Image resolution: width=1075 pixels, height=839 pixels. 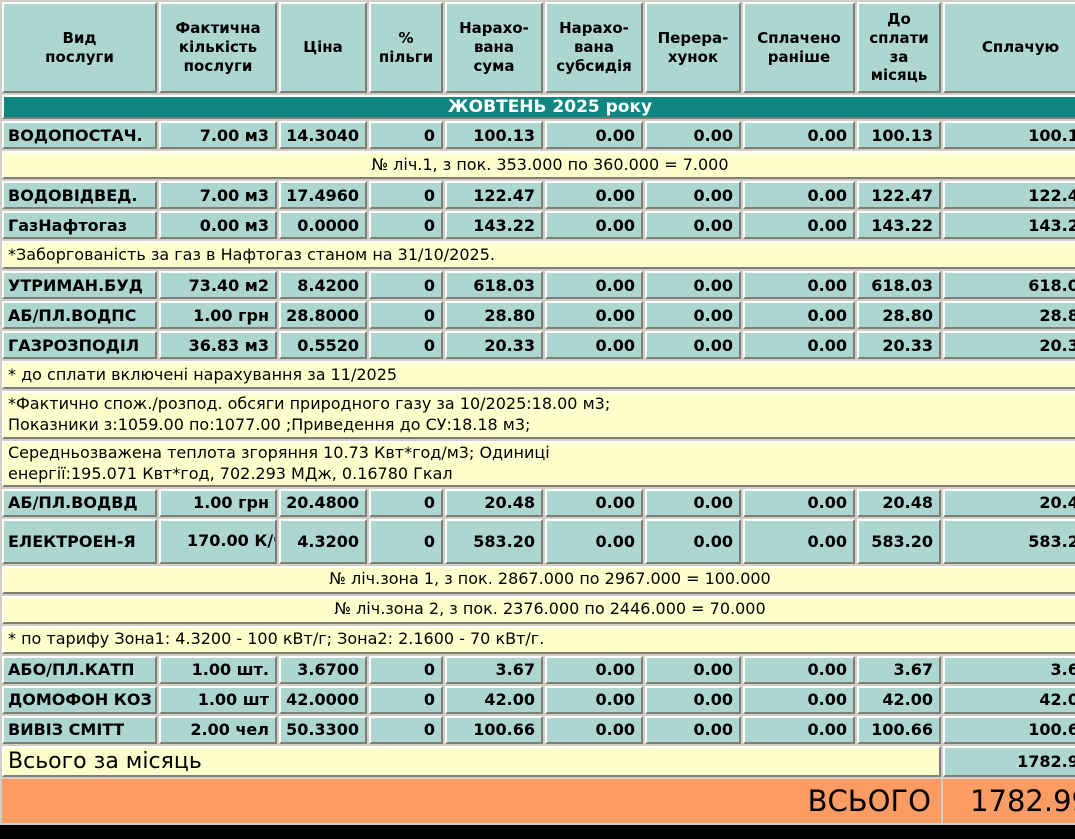 I want to click on accrued-cell: 3.67, so click(x=494, y=669).